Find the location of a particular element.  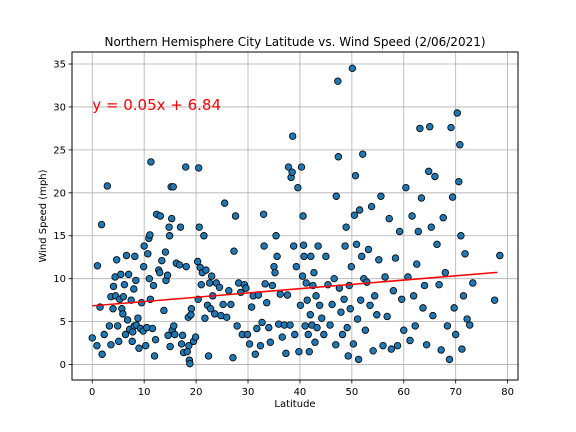

x-tick-label: 50 is located at coordinates (351, 392).